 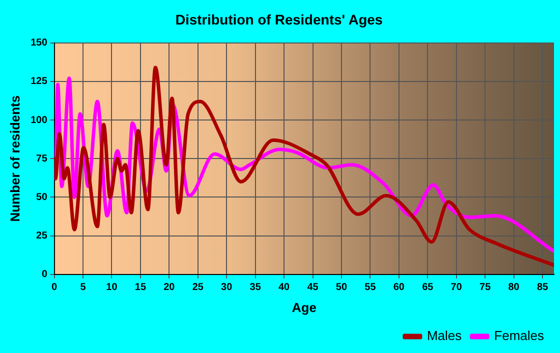 I want to click on x-tick-label: 5, so click(x=83, y=288).